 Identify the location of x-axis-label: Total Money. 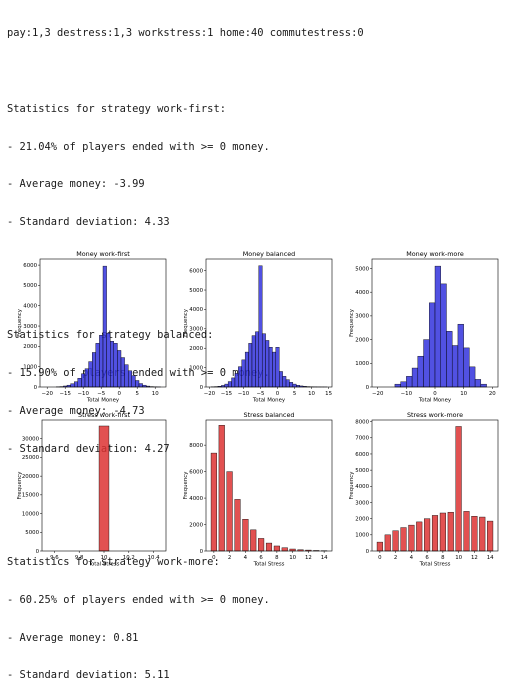
(435, 401).